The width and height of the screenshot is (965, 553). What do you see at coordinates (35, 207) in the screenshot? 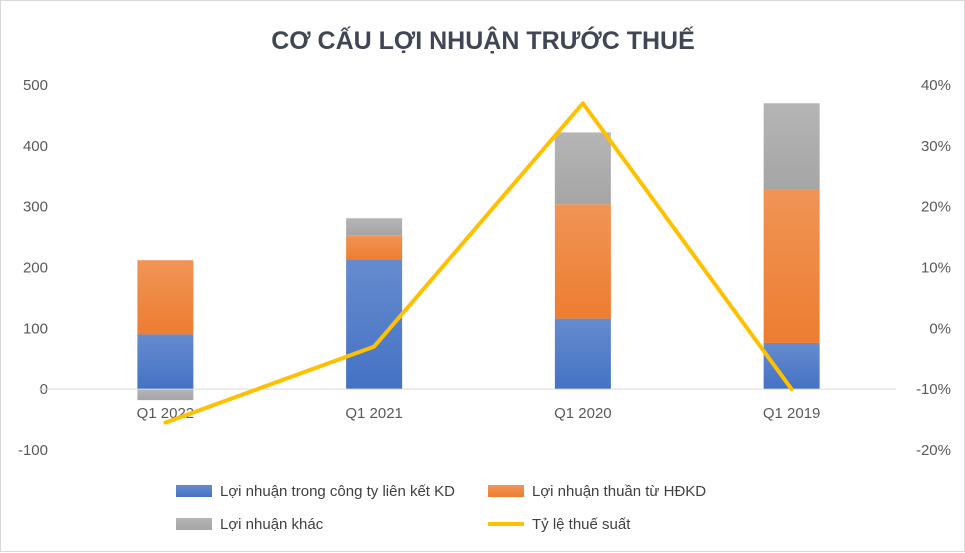
I see `y-tick-label: 300` at bounding box center [35, 207].